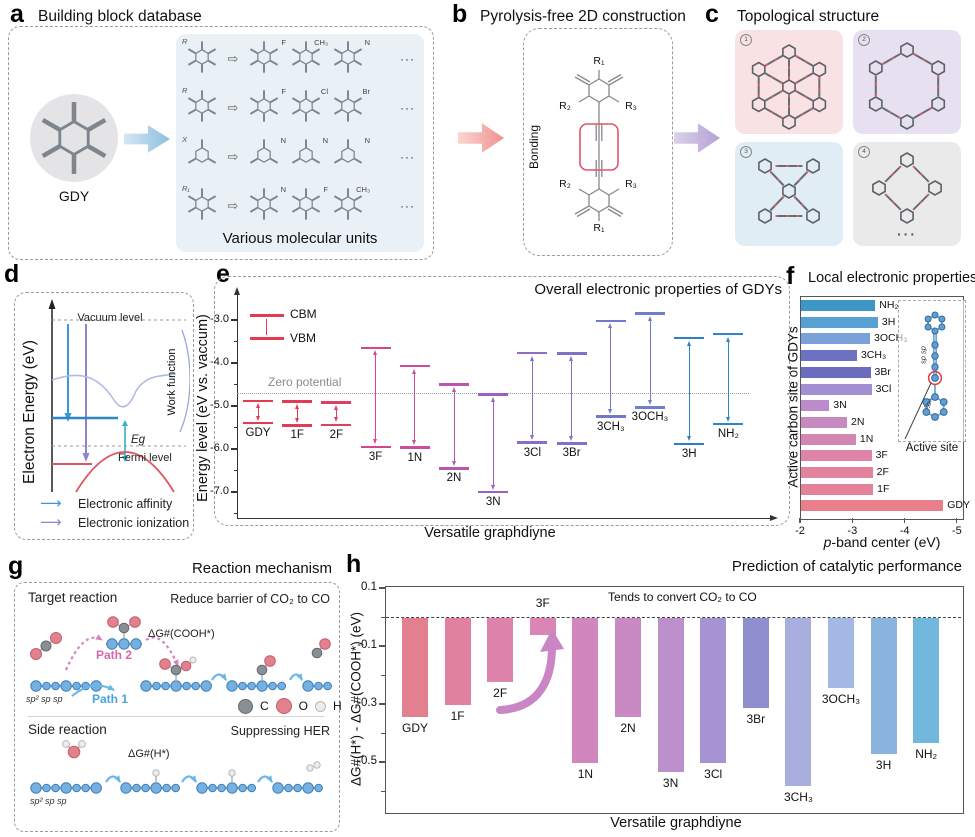 This screenshot has width=975, height=837. Describe the element at coordinates (756, 718) in the screenshot. I see `h-bar-label-3Br: 3Br` at that location.